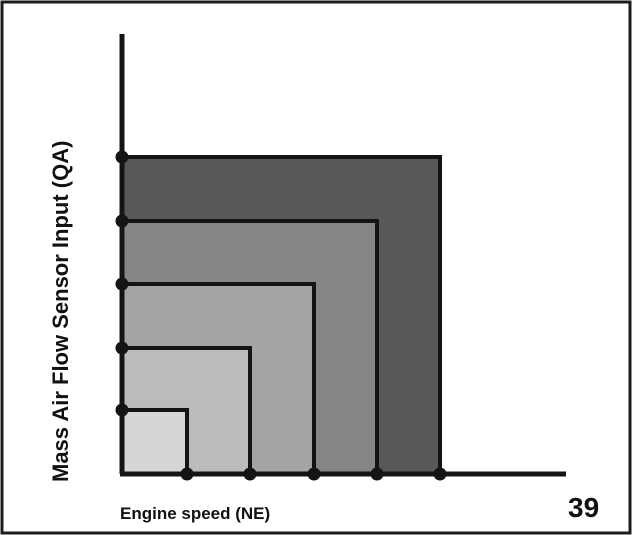  I want to click on x-axis-label: Engine speed (NE), so click(195, 513).